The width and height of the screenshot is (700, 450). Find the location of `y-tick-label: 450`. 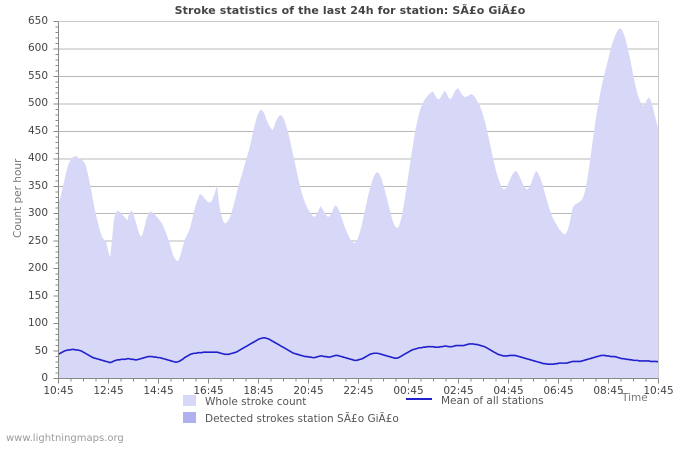

y-tick-label: 450 is located at coordinates (37, 130).